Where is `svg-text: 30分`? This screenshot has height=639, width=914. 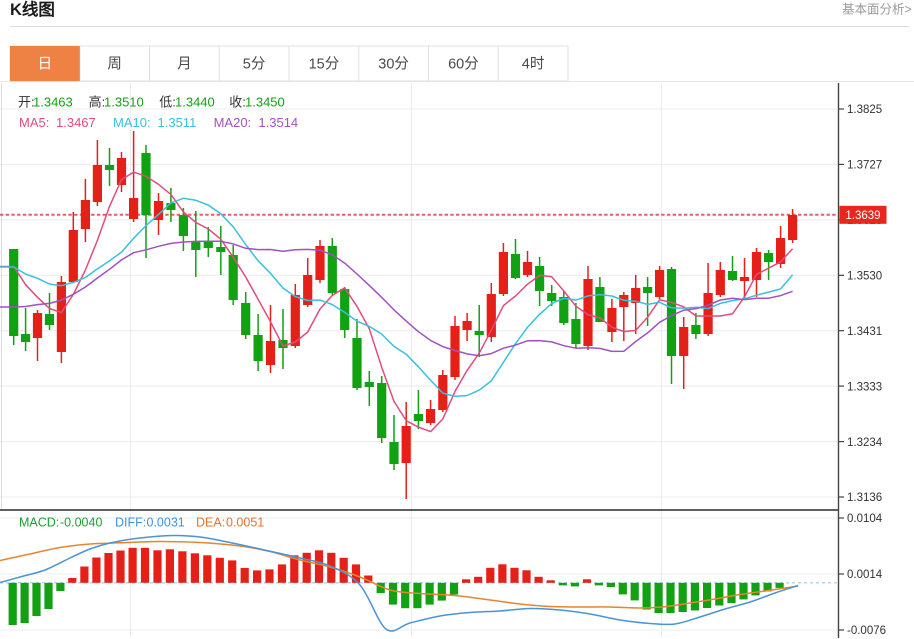 svg-text: 30分 is located at coordinates (393, 64).